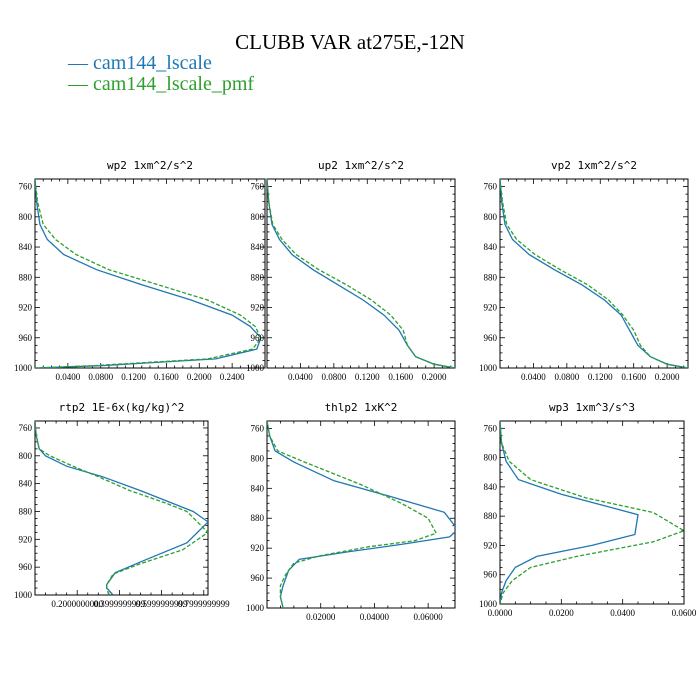  Describe the element at coordinates (321, 617) in the screenshot. I see `x-tick-label: 0.02000` at that location.